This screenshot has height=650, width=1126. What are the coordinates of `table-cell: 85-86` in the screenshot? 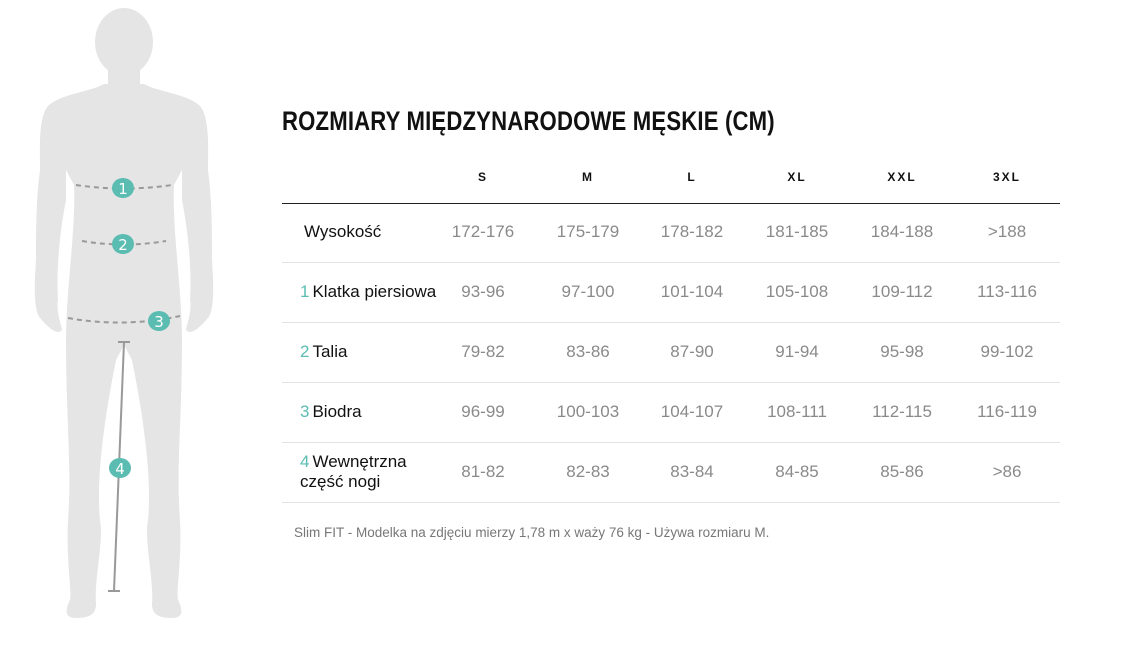 It's located at (902, 471).